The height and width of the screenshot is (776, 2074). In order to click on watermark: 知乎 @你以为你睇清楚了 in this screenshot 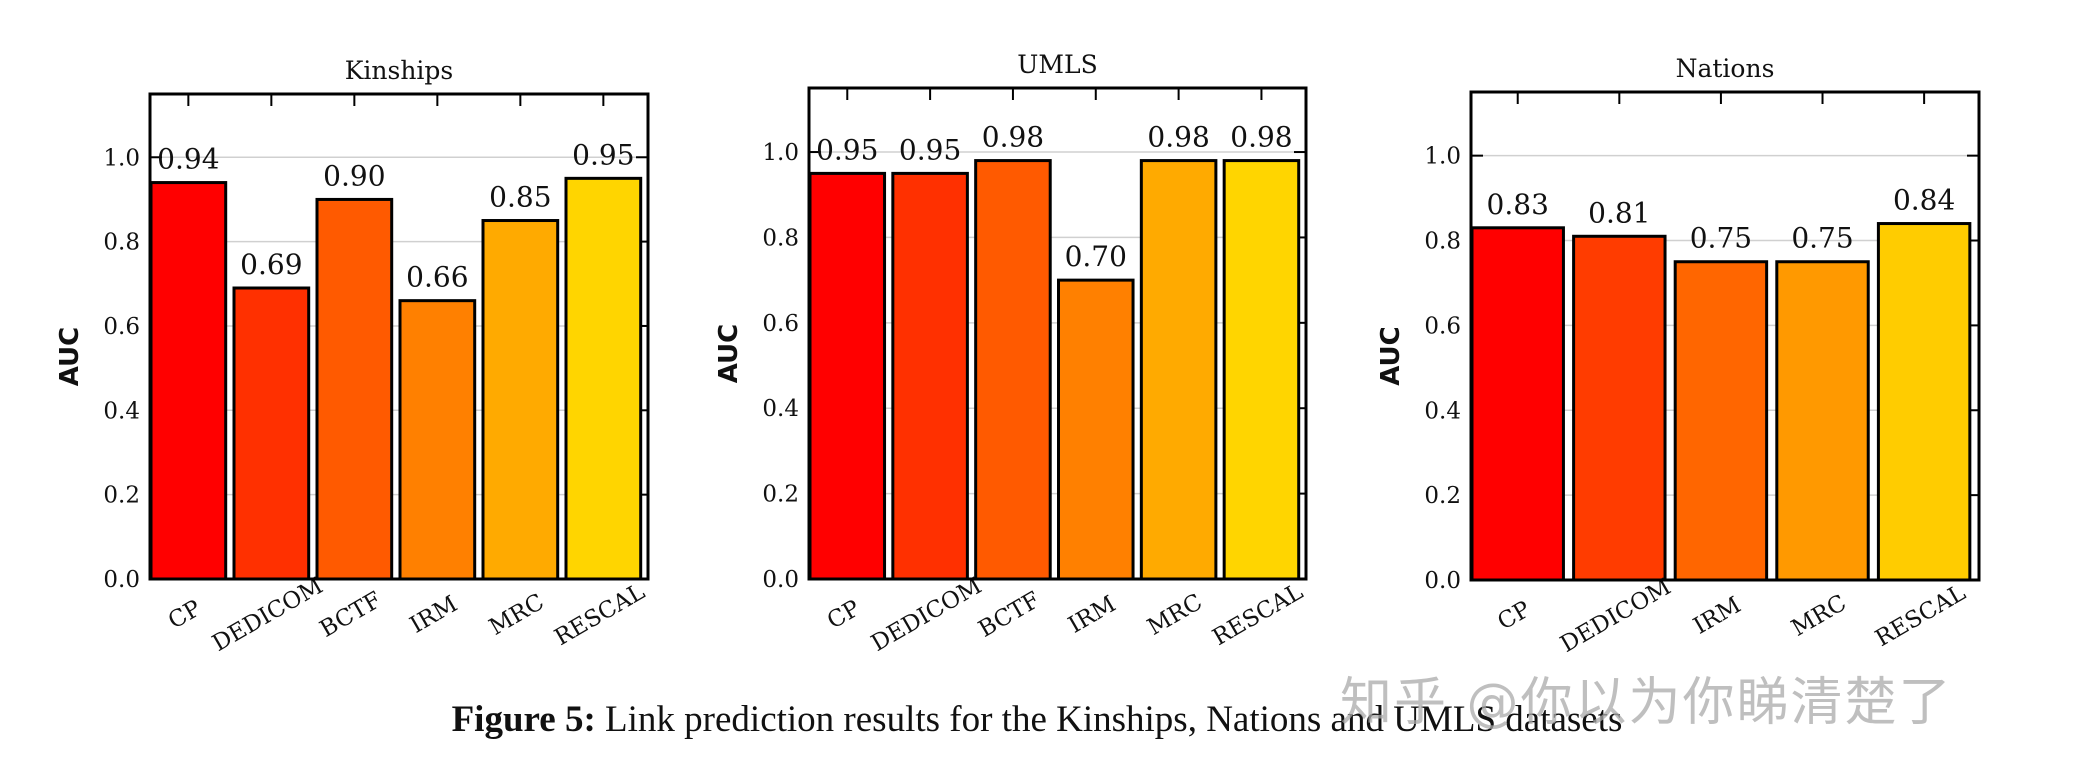, I will do `click(1646, 703)`.